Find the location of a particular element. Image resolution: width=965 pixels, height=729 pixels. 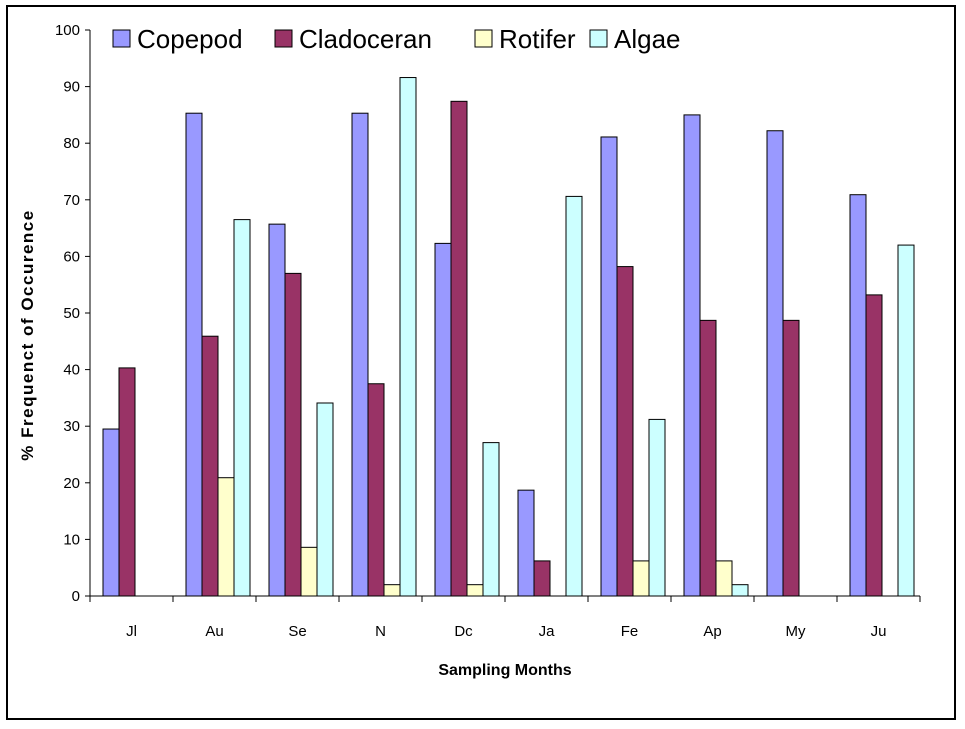

x-axis: Jl Au Se N Dc Ja Fe Ap My Ju is located at coordinates (505, 617).